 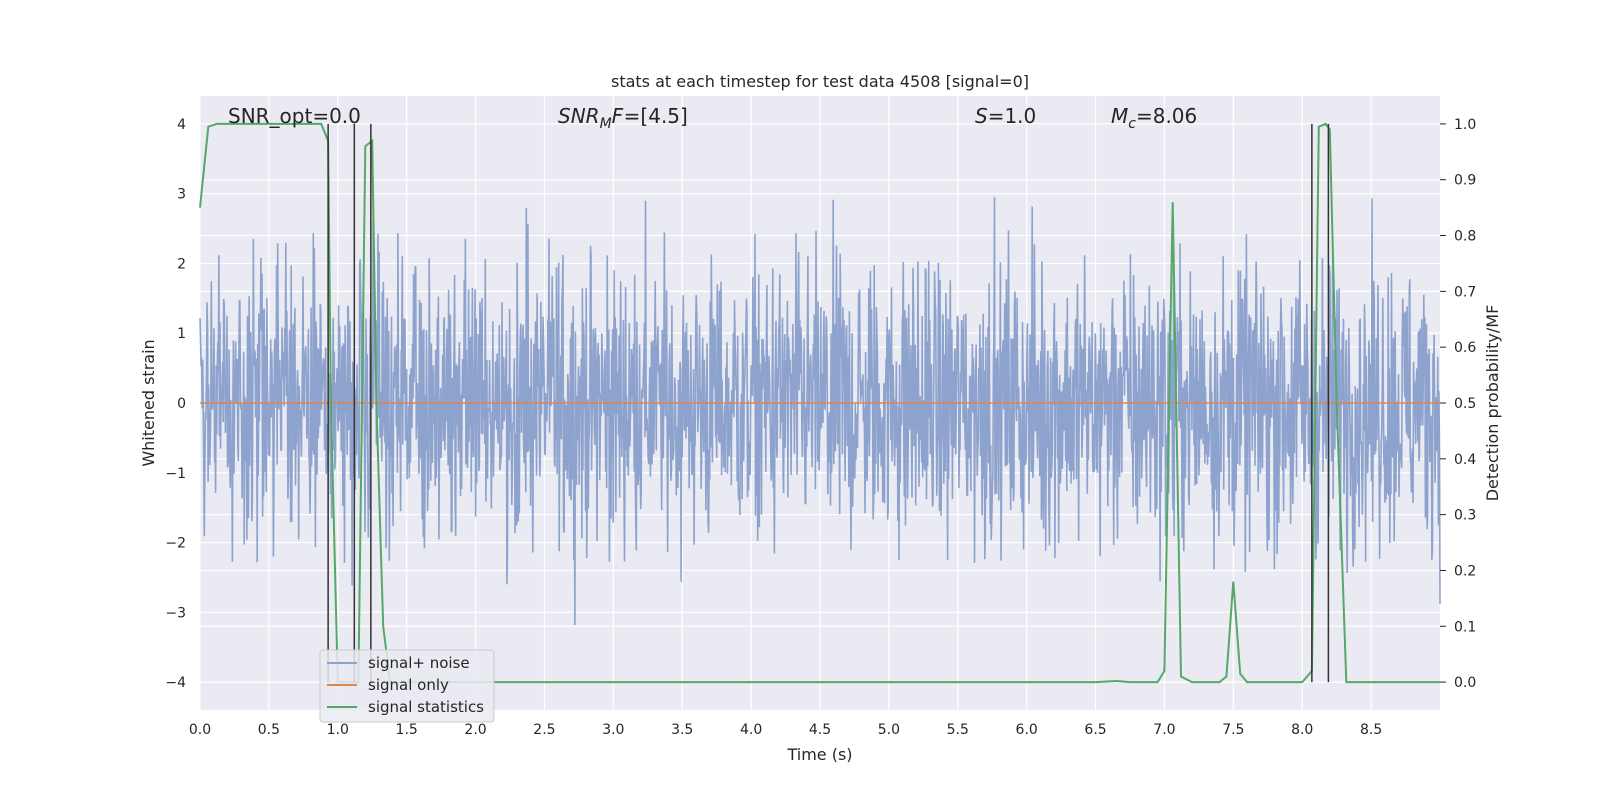 What do you see at coordinates (1465, 571) in the screenshot?
I see `y-right-tick-label: 0.2` at bounding box center [1465, 571].